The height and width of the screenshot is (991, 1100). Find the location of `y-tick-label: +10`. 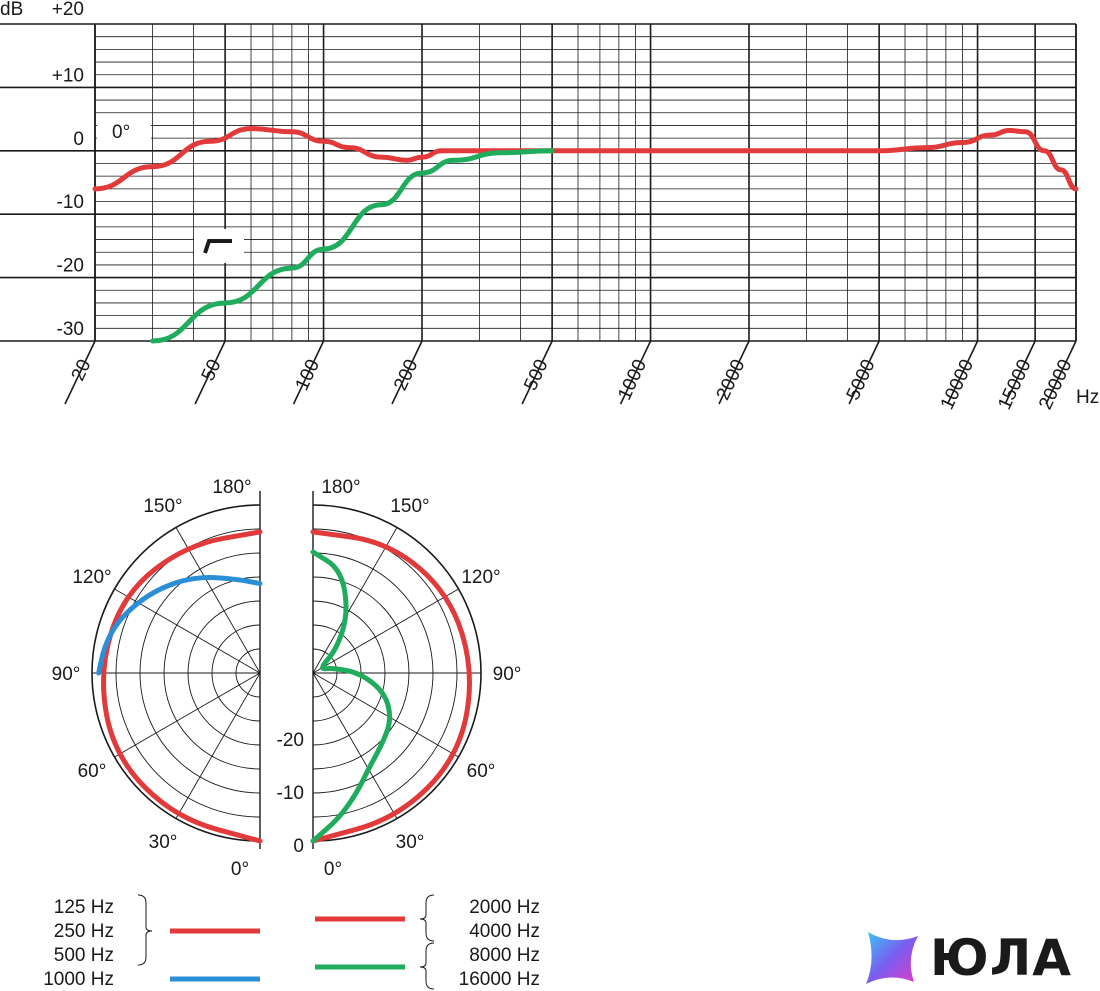

y-tick-label: +10 is located at coordinates (68, 75).